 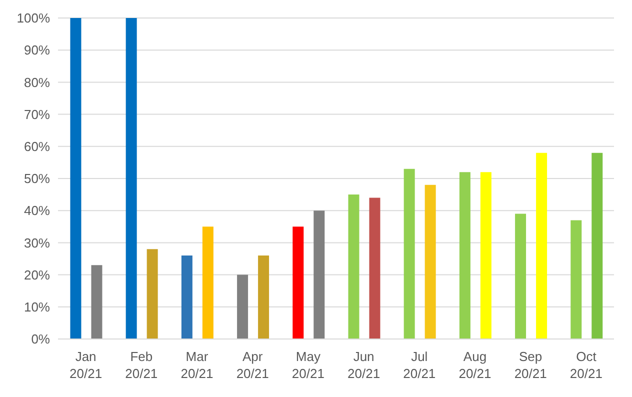 What do you see at coordinates (37, 307) in the screenshot?
I see `y-tick-label: 10%` at bounding box center [37, 307].